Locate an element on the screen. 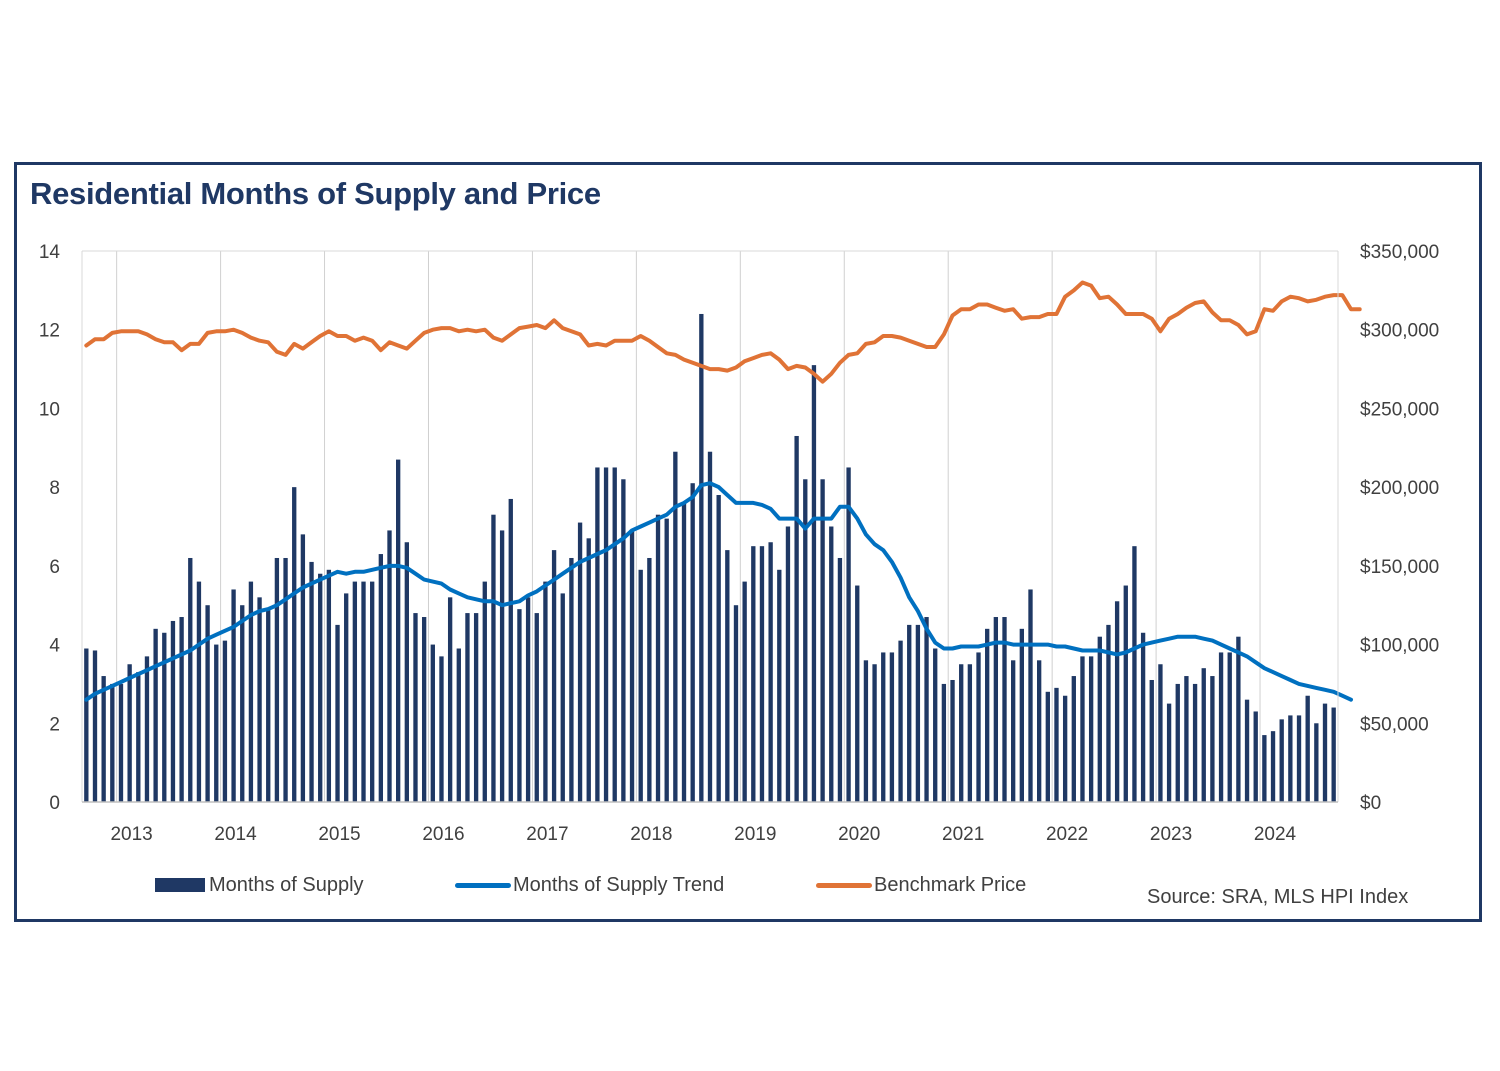 The height and width of the screenshot is (1071, 1500). x-axis-tick: 2020 is located at coordinates (859, 834).